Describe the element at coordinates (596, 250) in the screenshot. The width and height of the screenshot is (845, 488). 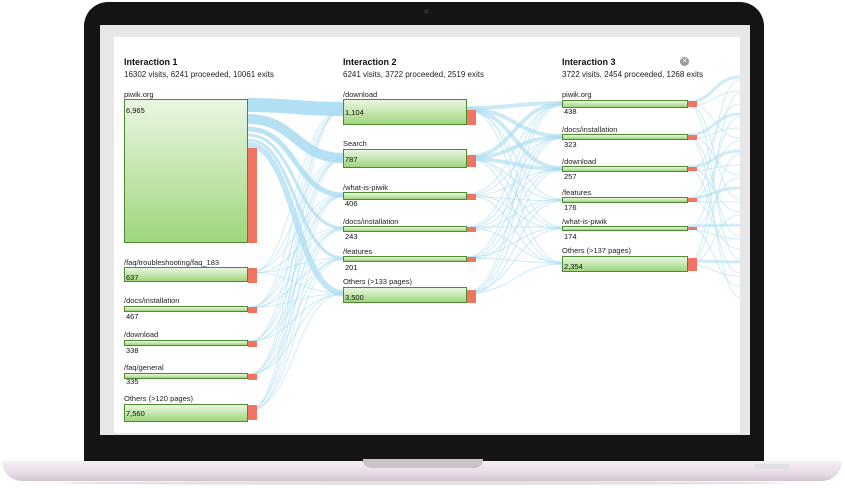
I see `node-label: Others (>137 pages)` at that location.